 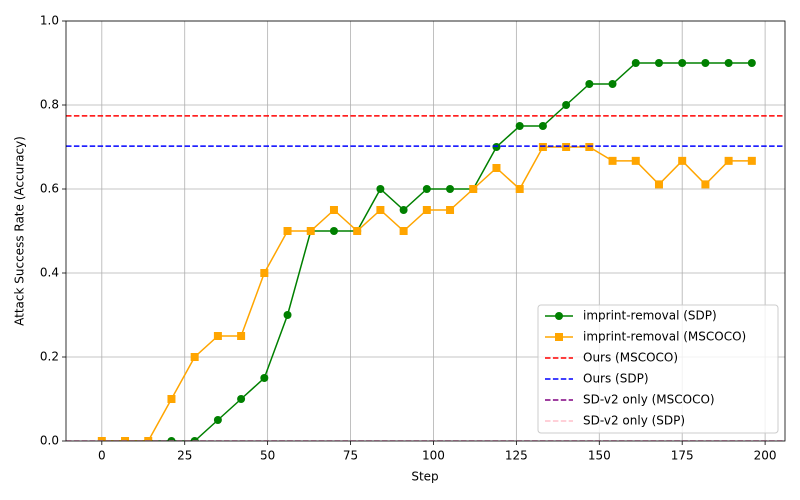 I want to click on y-tick-label: 1.0, so click(x=49, y=21).